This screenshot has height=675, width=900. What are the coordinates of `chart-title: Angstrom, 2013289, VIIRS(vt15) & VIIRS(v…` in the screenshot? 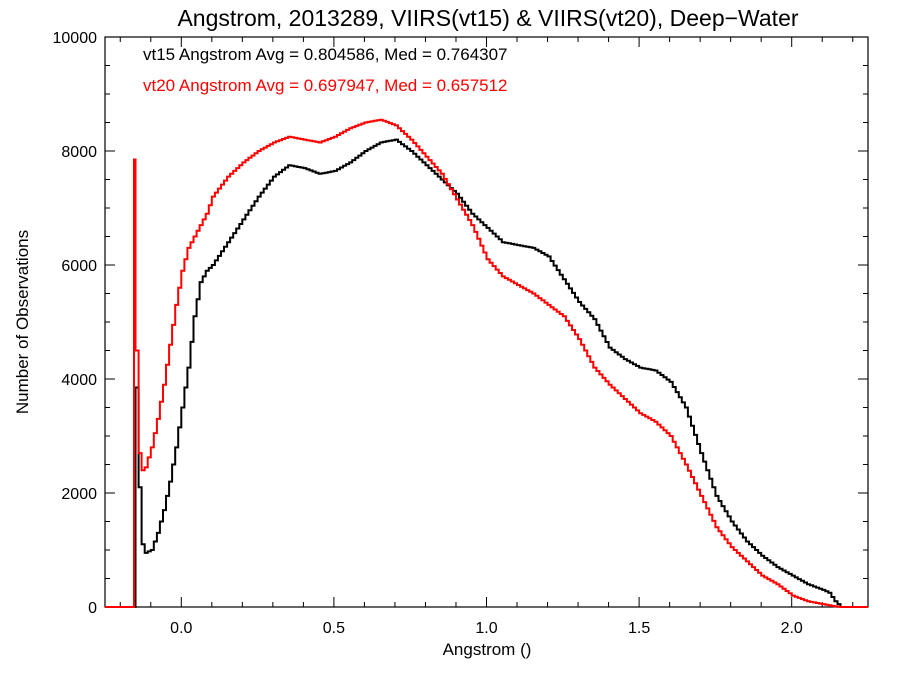 It's located at (487, 18).